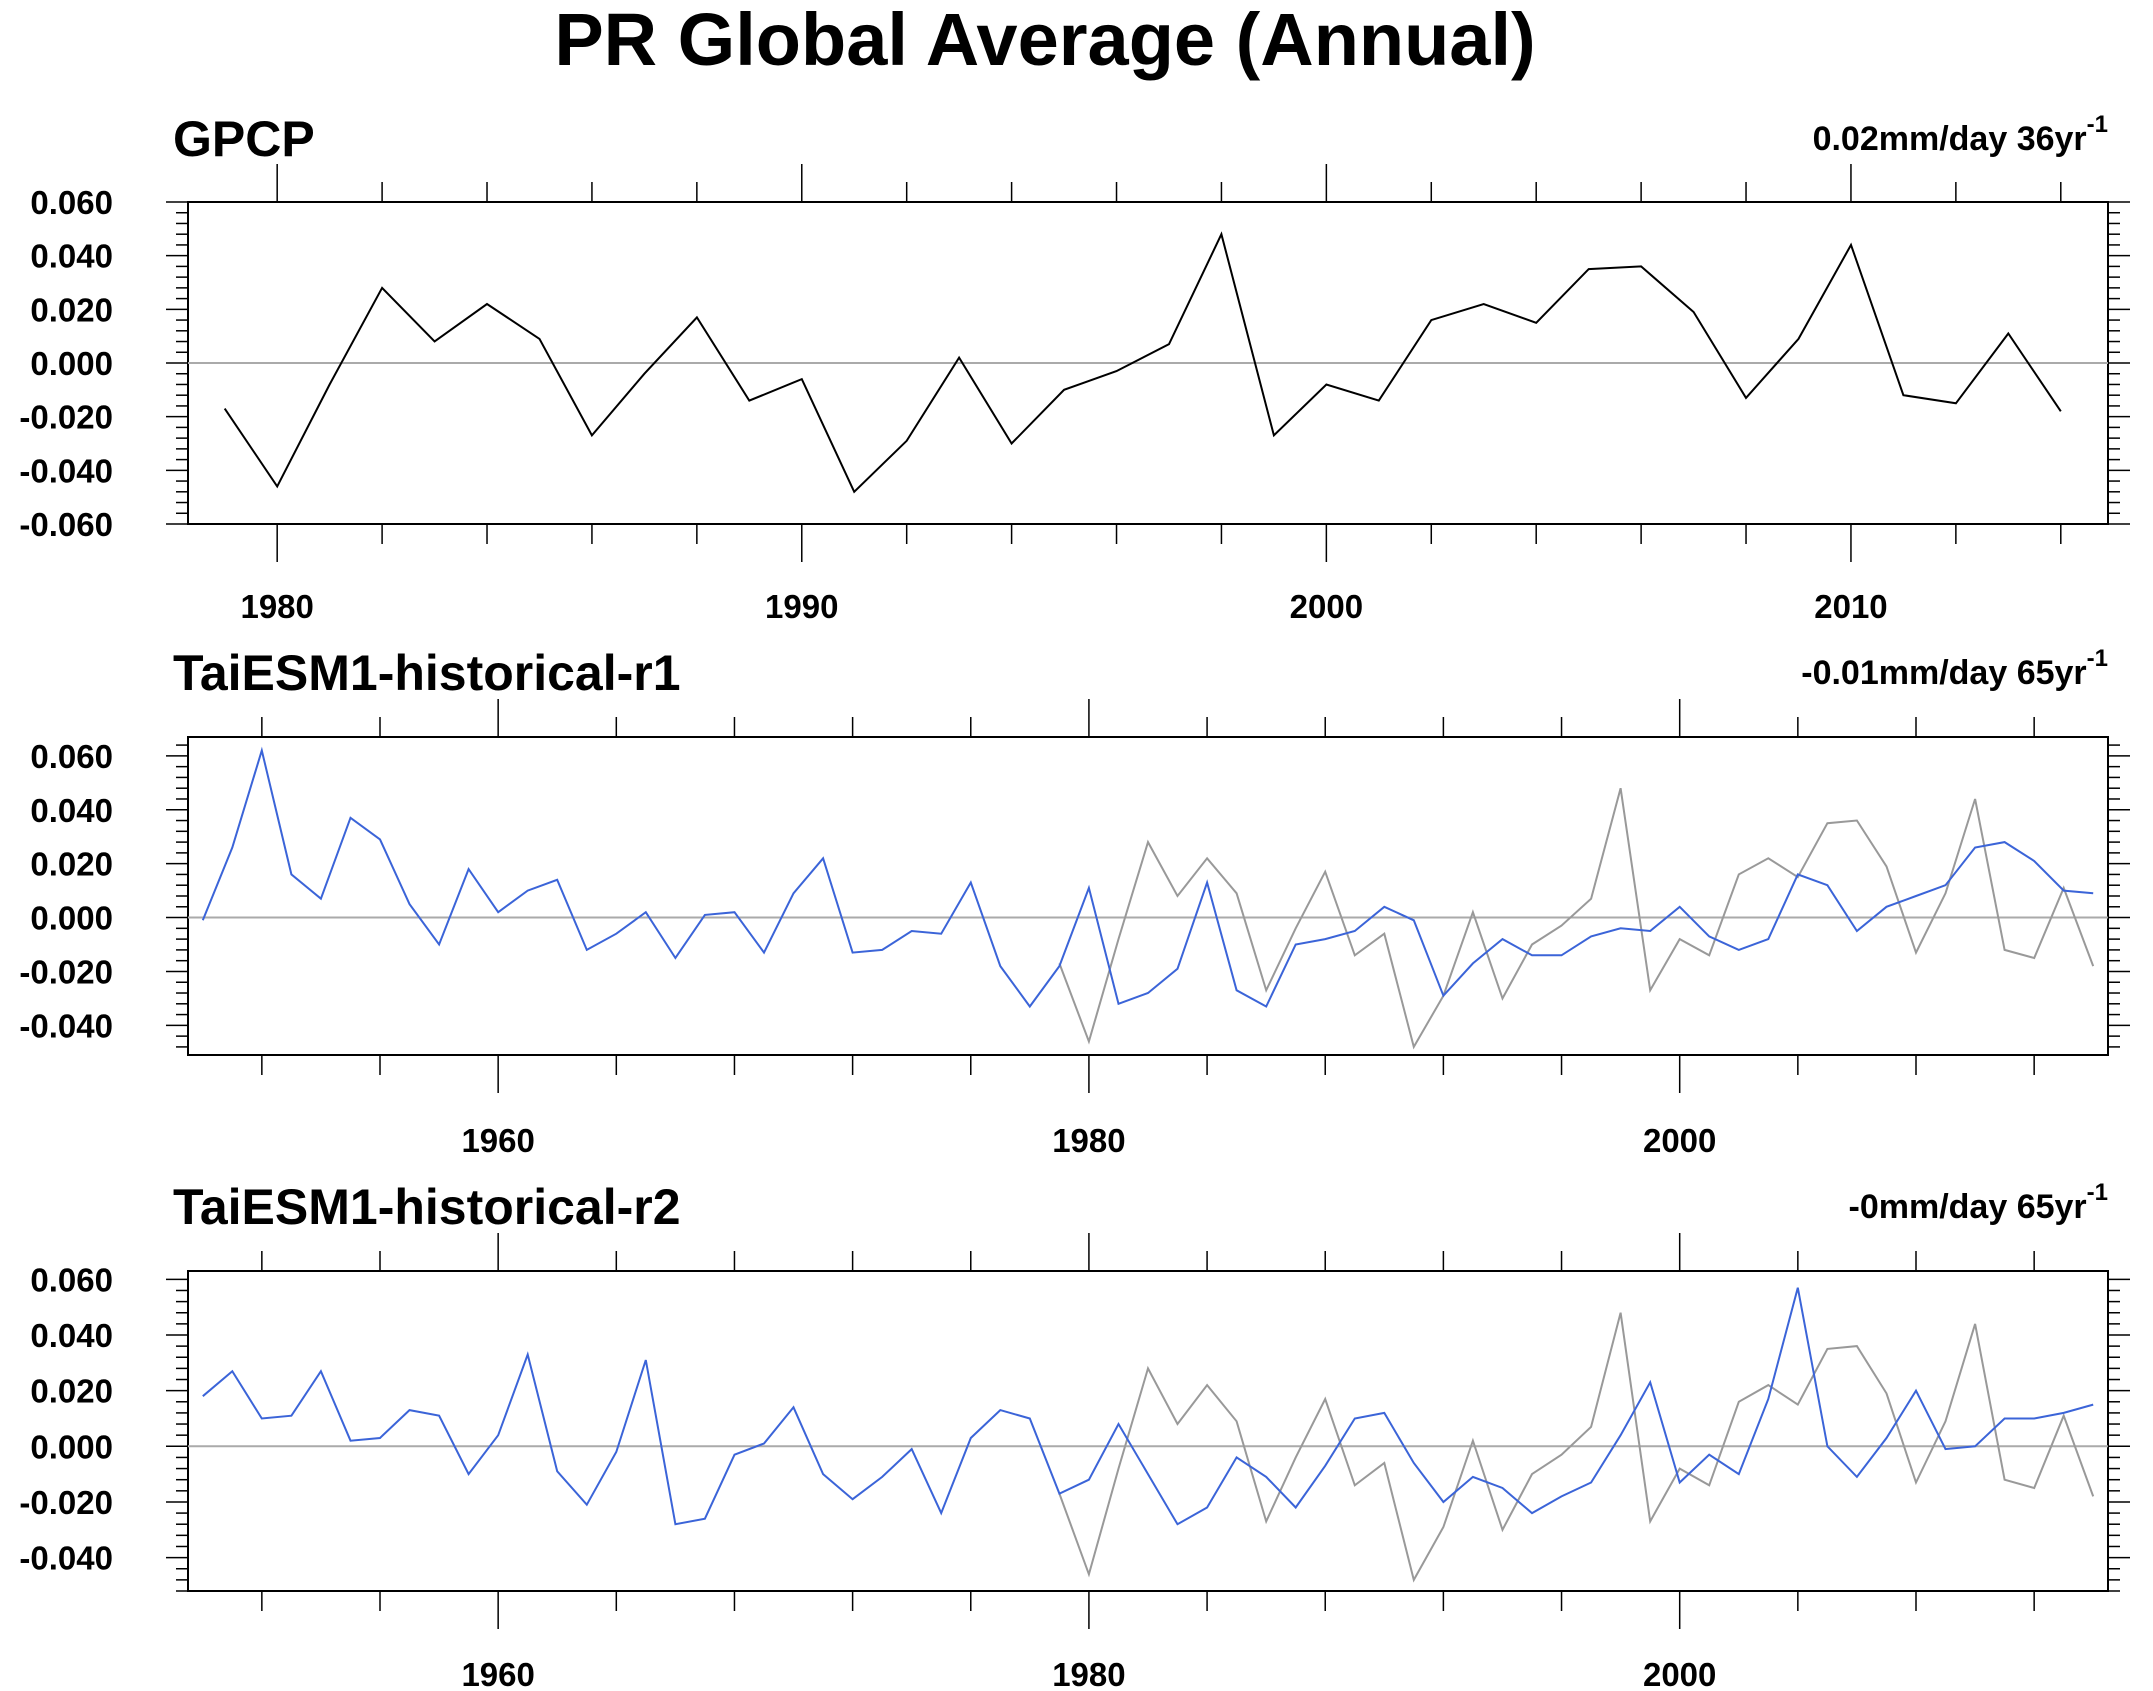 Image resolution: width=2153 pixels, height=1691 pixels. I want to click on y-tick-label: -0.060, so click(66, 524).